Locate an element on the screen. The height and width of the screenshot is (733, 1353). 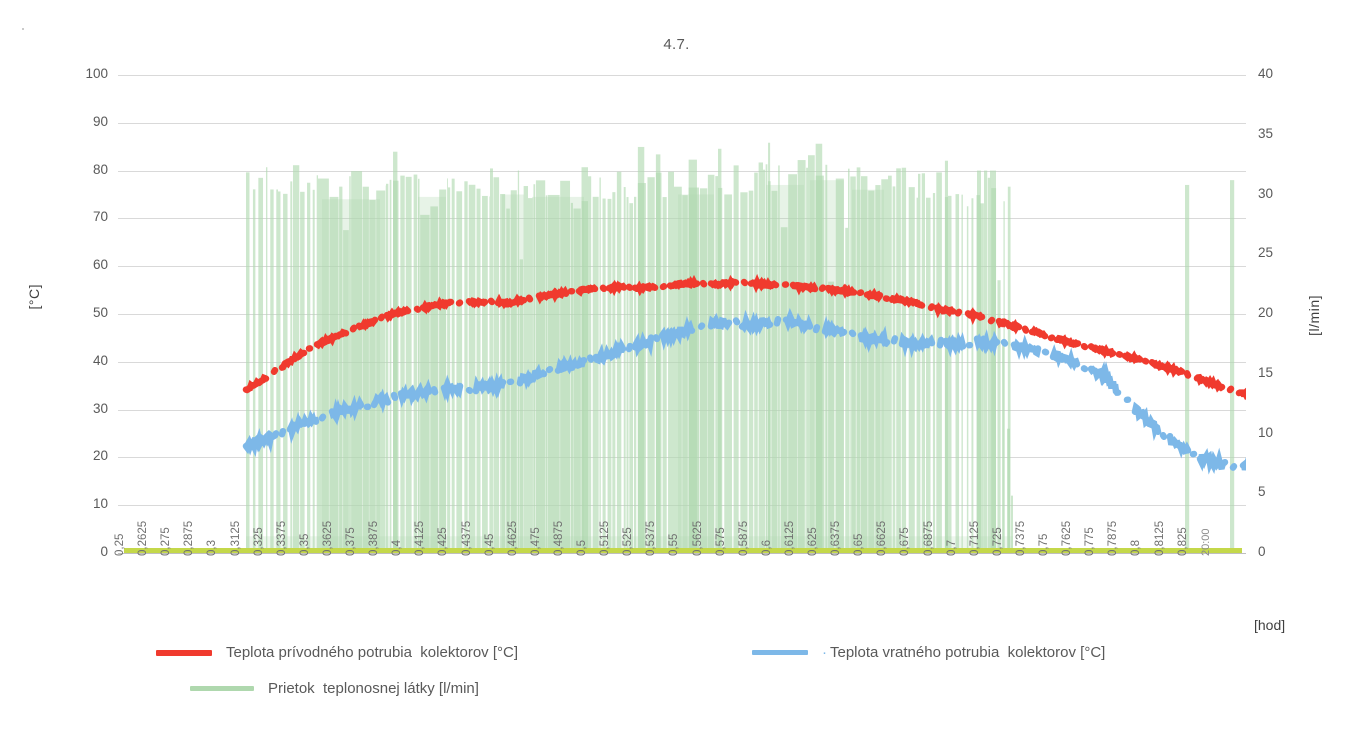
y-axis-left-tick: 20 is located at coordinates (100, 456).